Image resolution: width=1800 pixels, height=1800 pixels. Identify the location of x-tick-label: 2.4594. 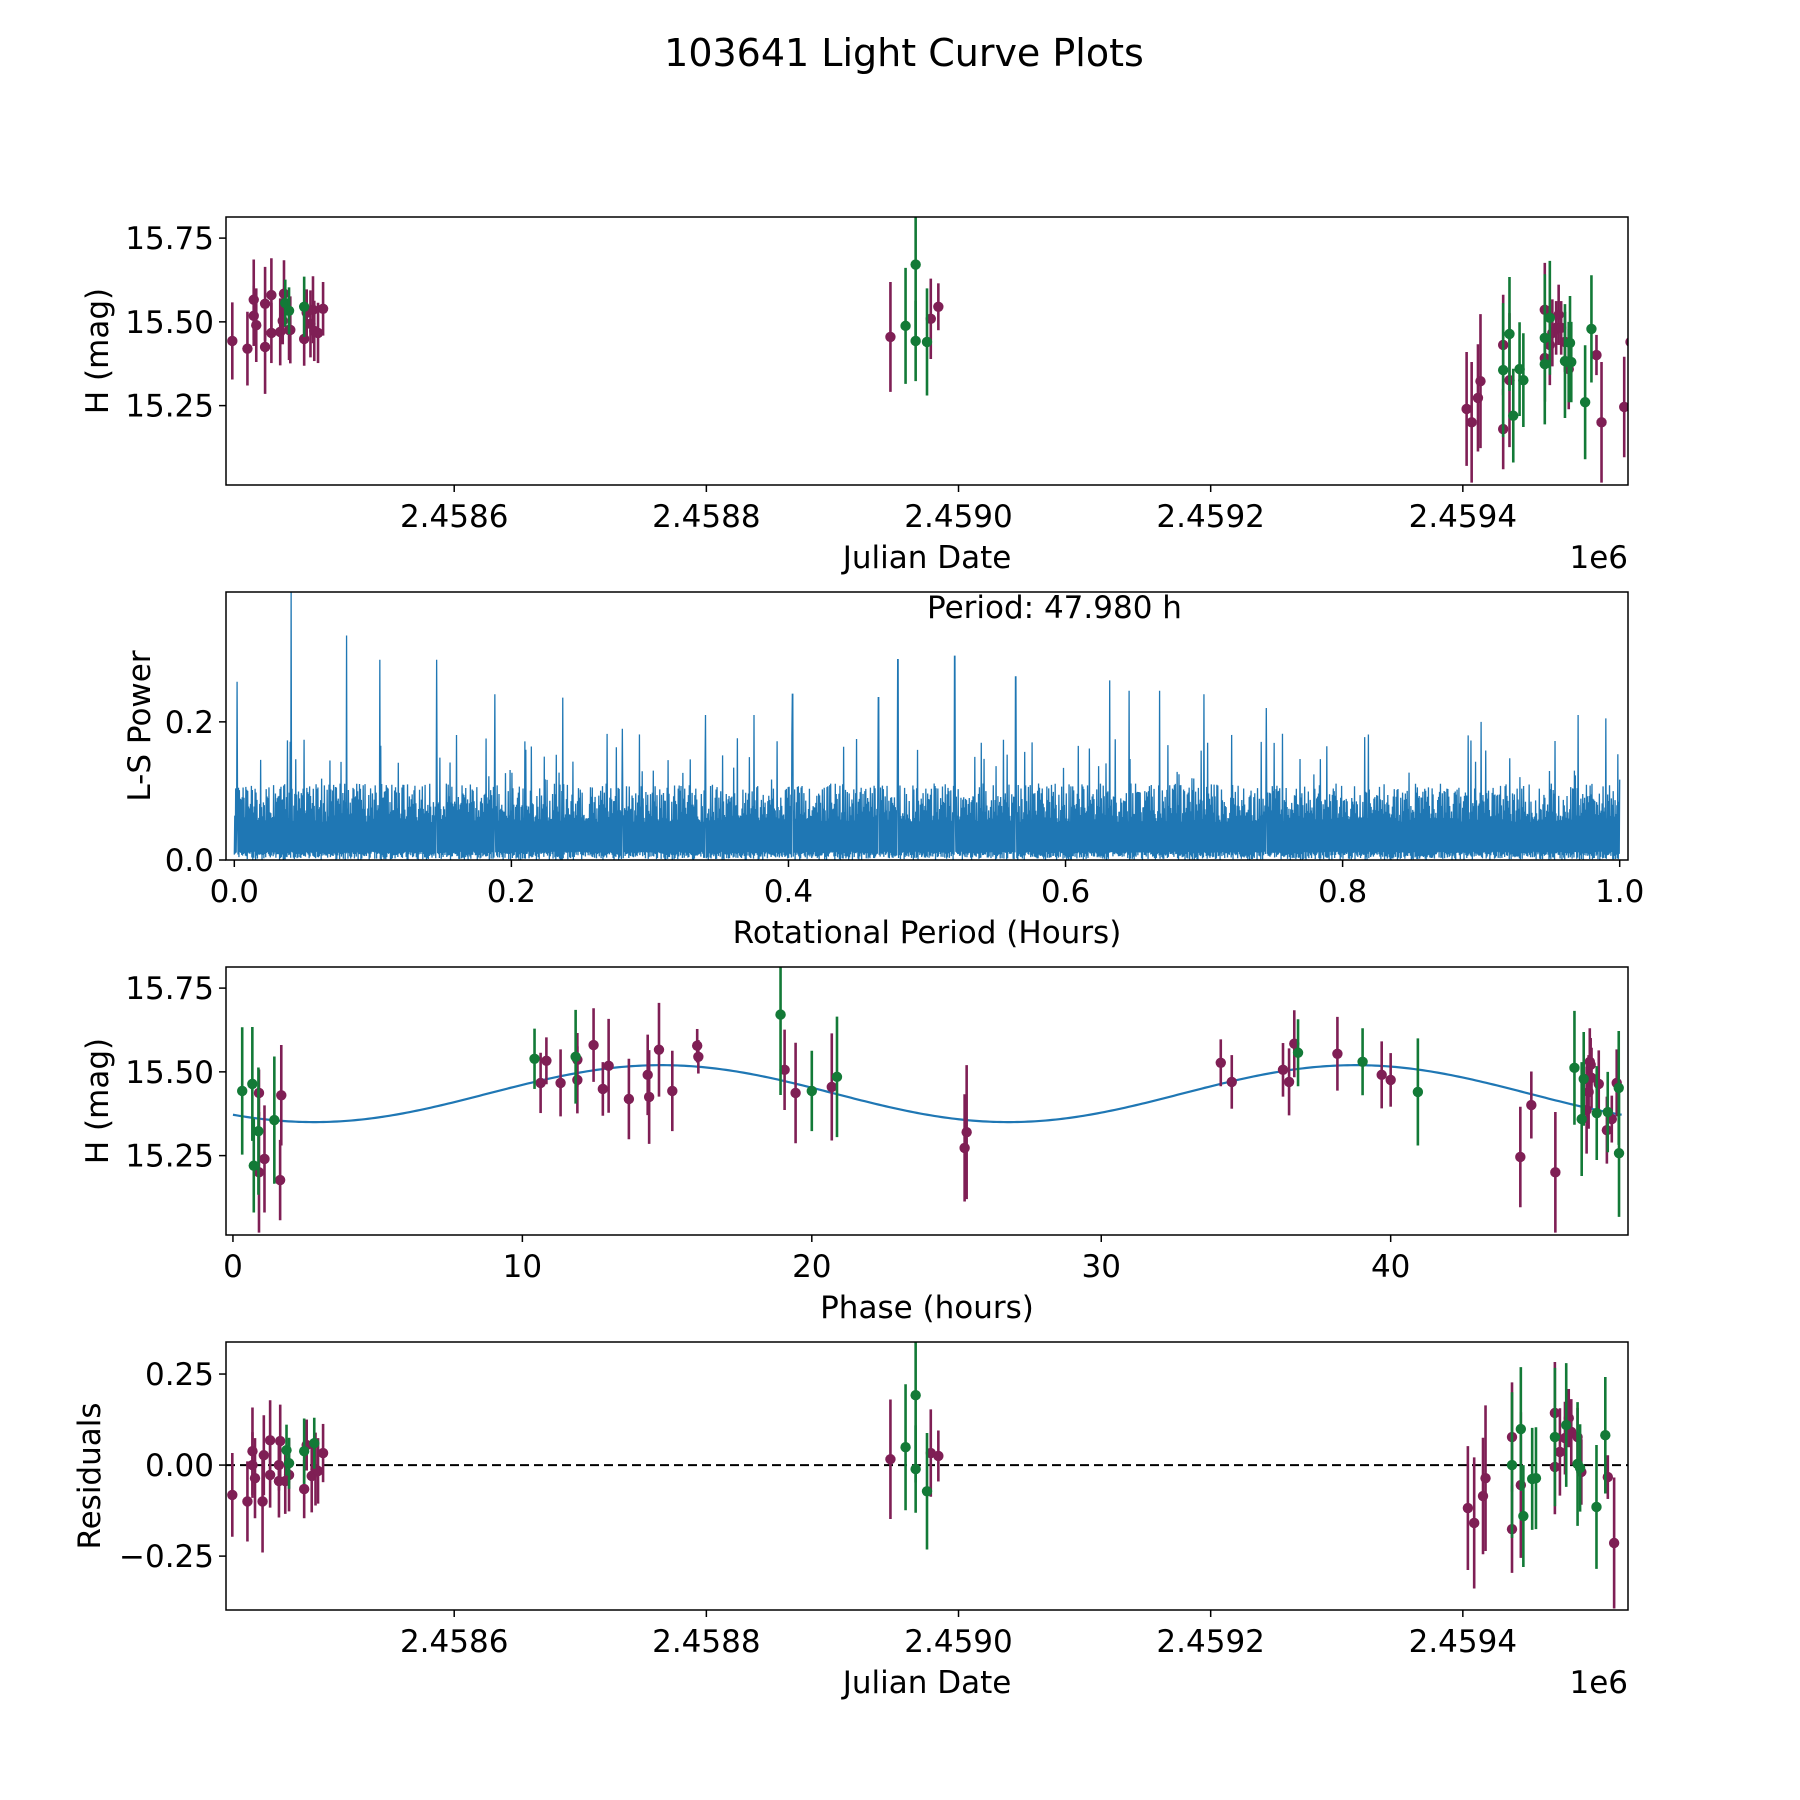
(1463, 1642).